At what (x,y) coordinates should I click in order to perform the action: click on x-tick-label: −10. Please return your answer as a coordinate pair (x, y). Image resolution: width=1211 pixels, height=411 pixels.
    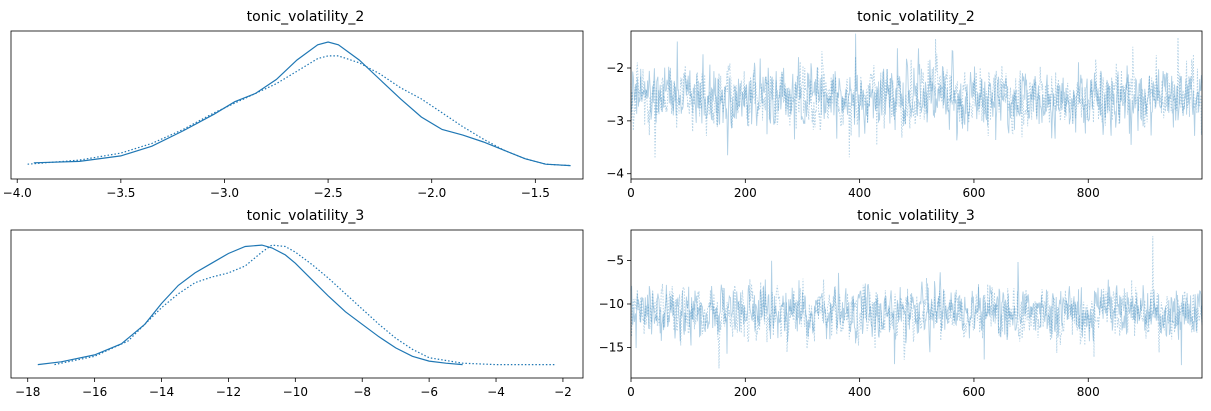
    Looking at the image, I should click on (295, 392).